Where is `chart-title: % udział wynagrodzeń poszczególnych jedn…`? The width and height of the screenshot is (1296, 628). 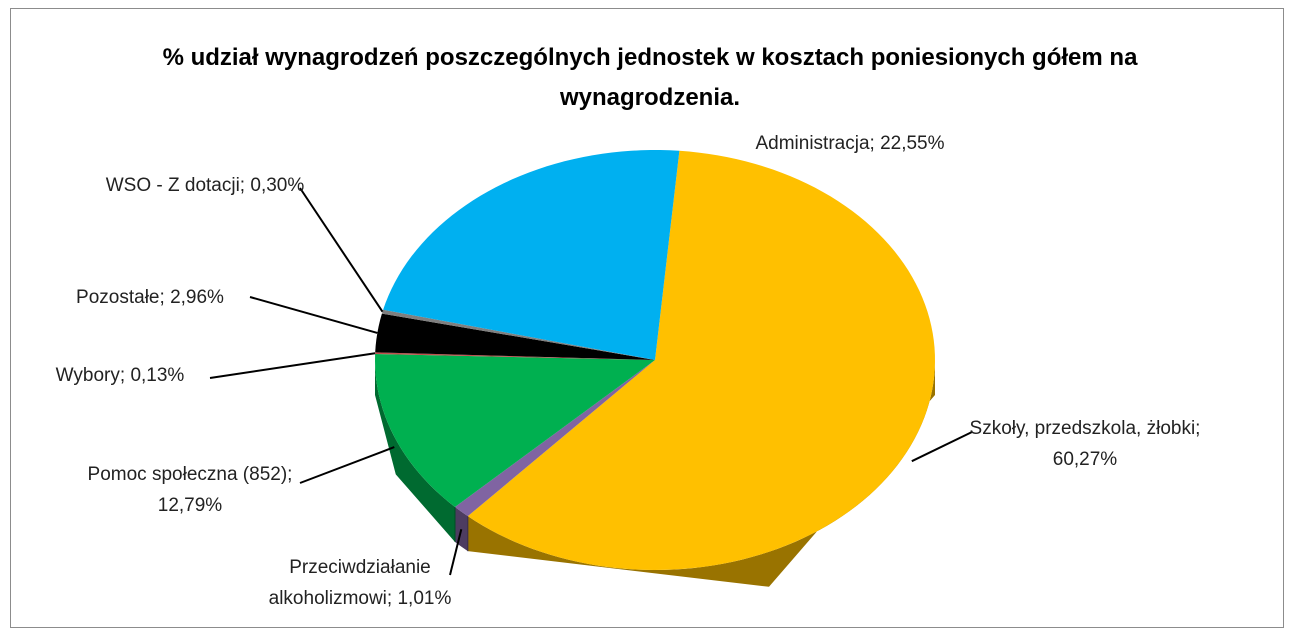 chart-title: % udział wynagrodzeń poszczególnych jedn… is located at coordinates (650, 77).